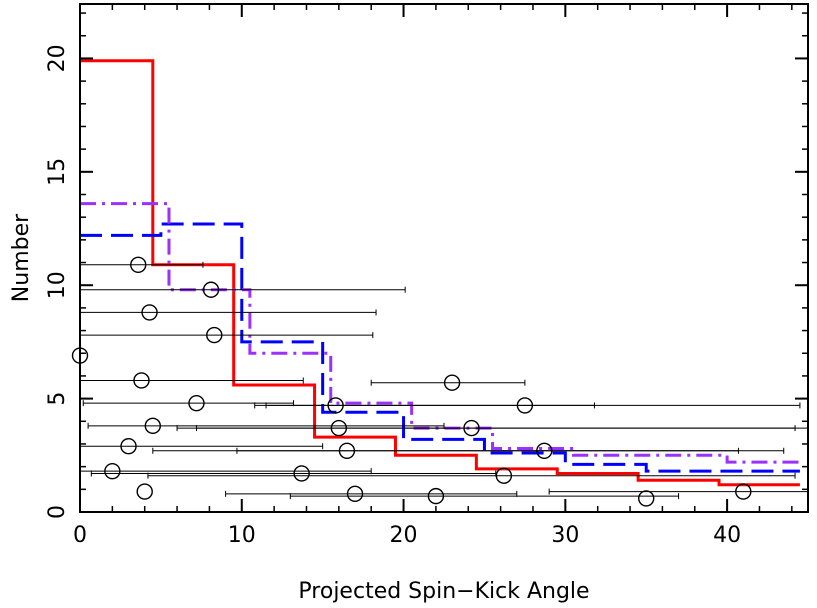  What do you see at coordinates (57, 399) in the screenshot?
I see `y-tick-label: 5` at bounding box center [57, 399].